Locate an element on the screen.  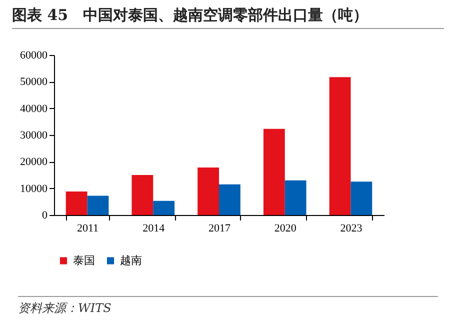
y-tick-label: 40000 is located at coordinates (34, 108).